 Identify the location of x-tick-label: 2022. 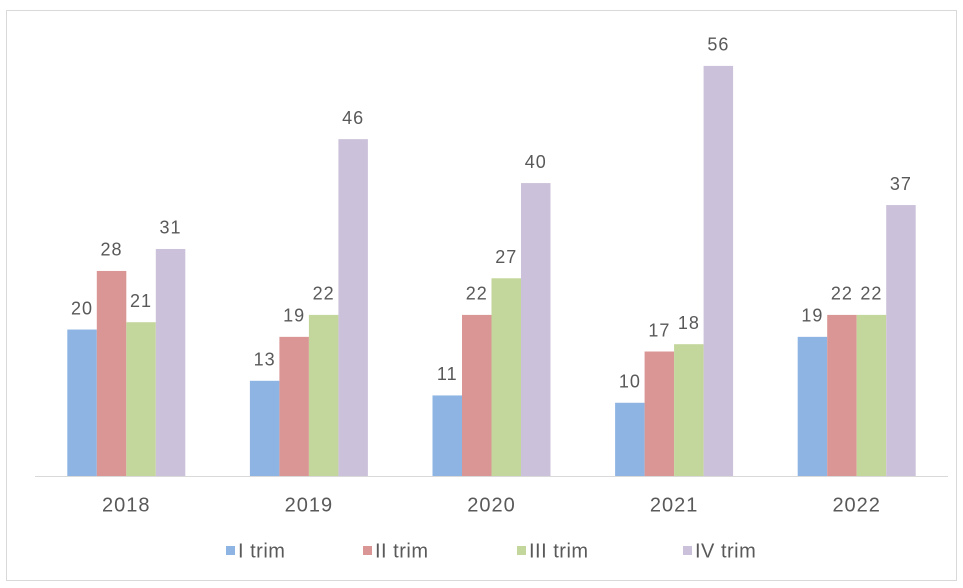
(856, 505).